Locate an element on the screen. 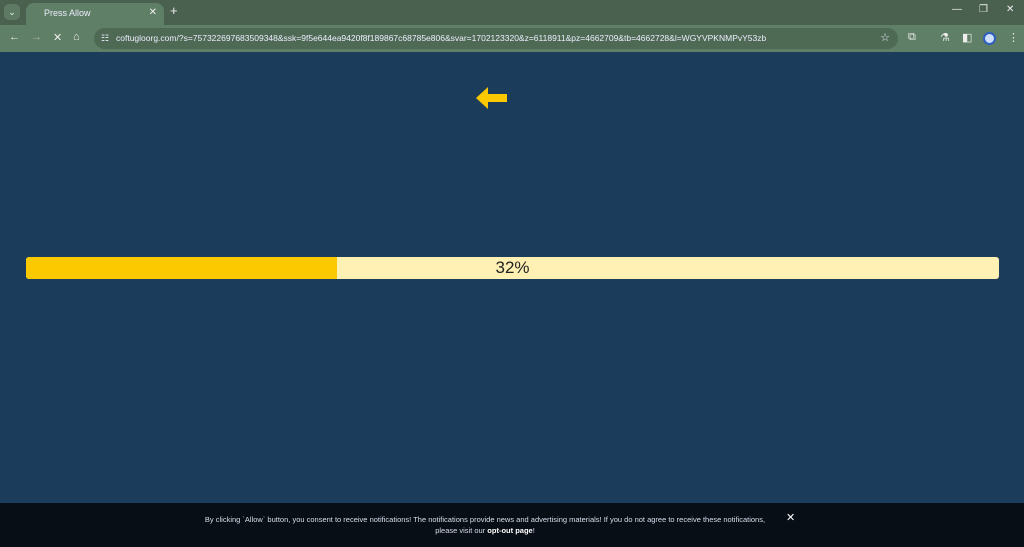 This screenshot has width=1024, height=547. restore-icon: ❐ is located at coordinates (983, 9).